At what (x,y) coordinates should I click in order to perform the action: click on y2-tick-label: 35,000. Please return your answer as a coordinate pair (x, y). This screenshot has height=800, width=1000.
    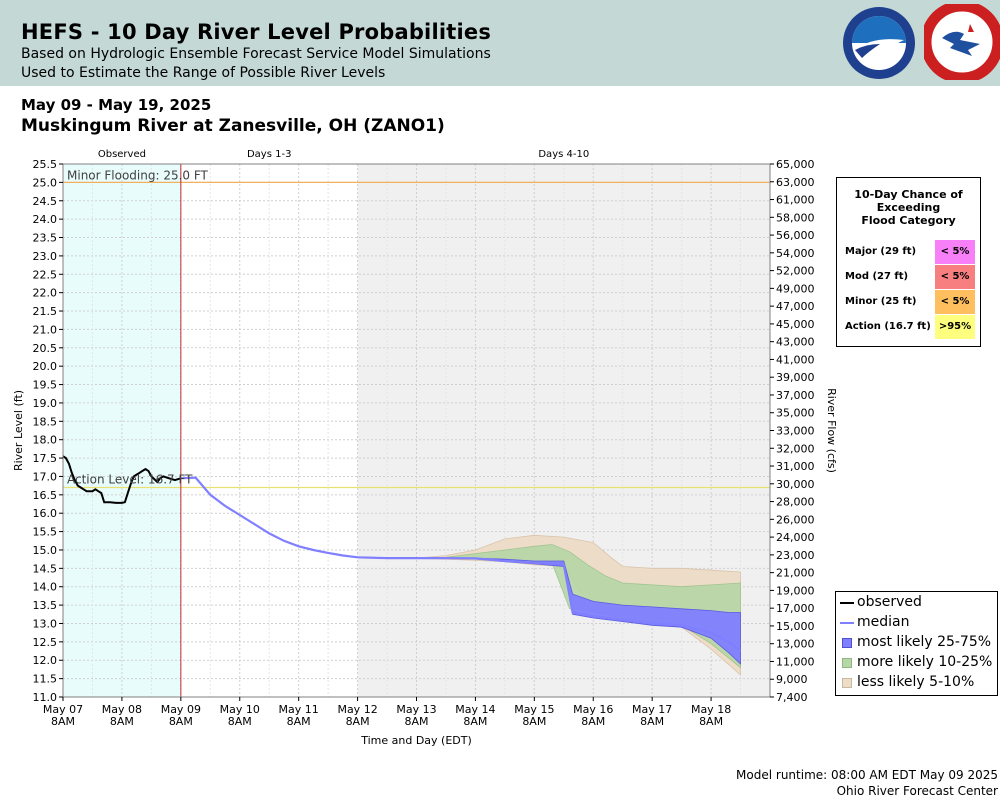
    Looking at the image, I should click on (795, 413).